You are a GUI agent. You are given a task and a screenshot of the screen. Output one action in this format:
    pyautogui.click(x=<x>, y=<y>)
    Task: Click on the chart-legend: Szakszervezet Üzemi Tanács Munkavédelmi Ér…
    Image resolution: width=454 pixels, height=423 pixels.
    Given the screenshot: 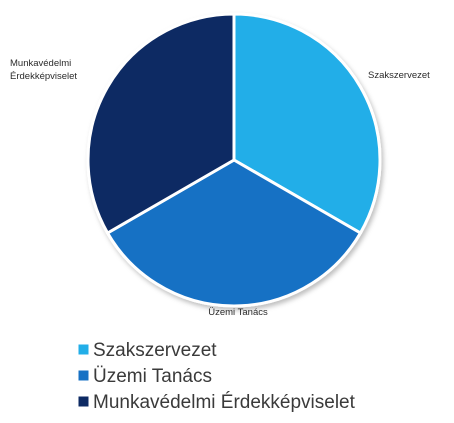 What is the action you would take?
    pyautogui.click(x=216, y=376)
    